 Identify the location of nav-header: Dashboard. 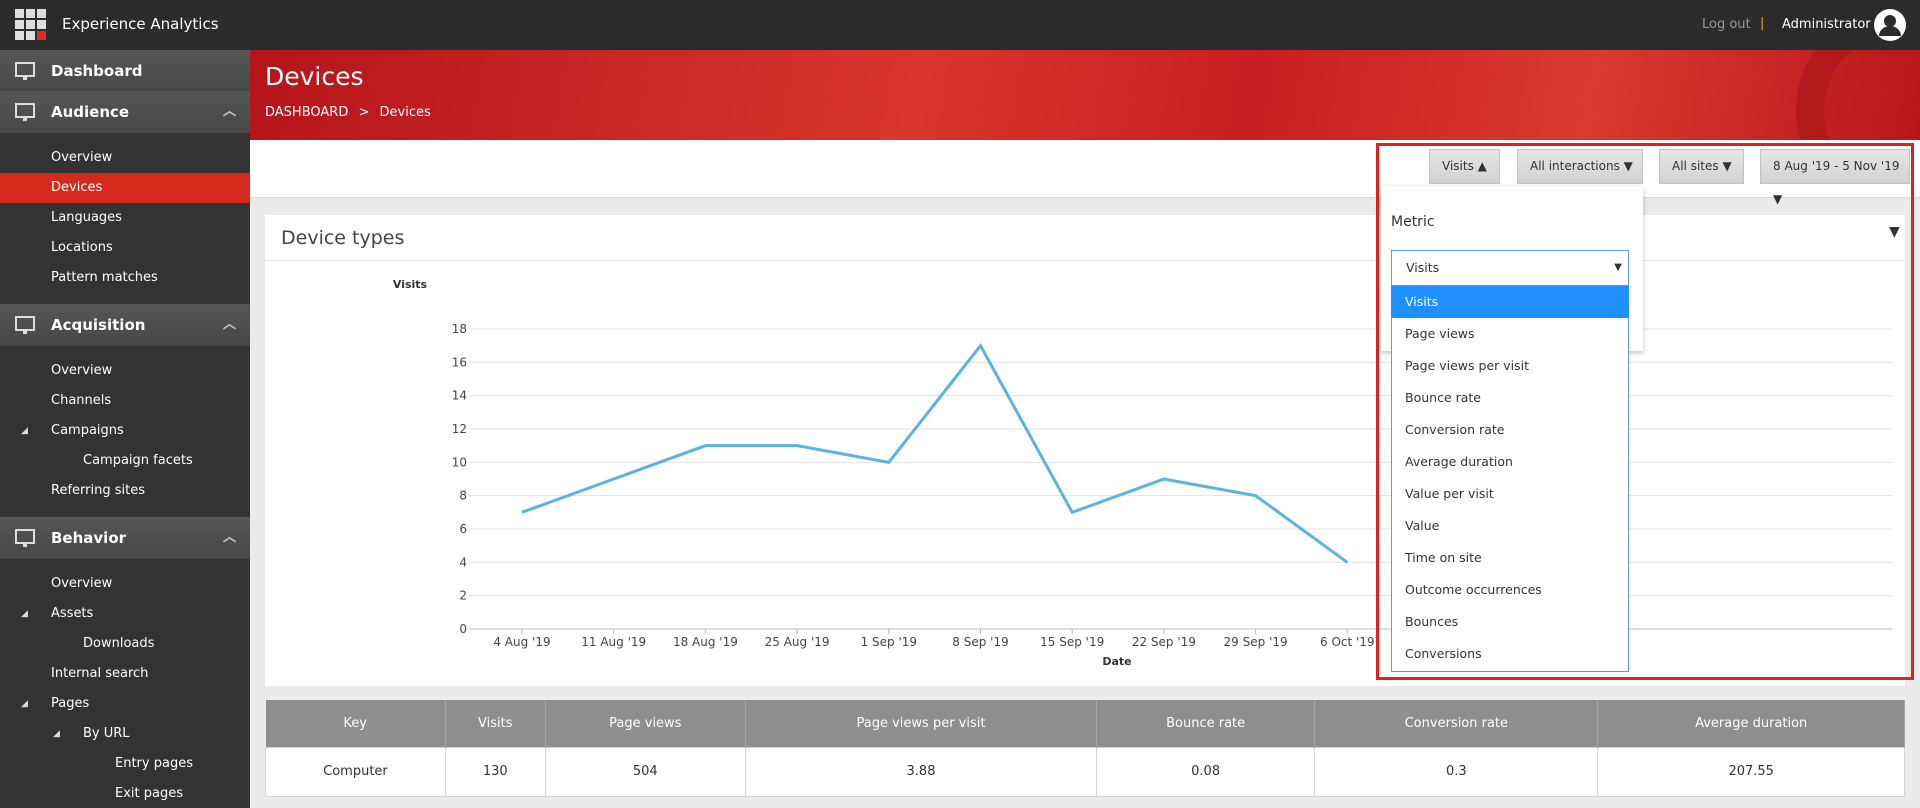
(125, 70).